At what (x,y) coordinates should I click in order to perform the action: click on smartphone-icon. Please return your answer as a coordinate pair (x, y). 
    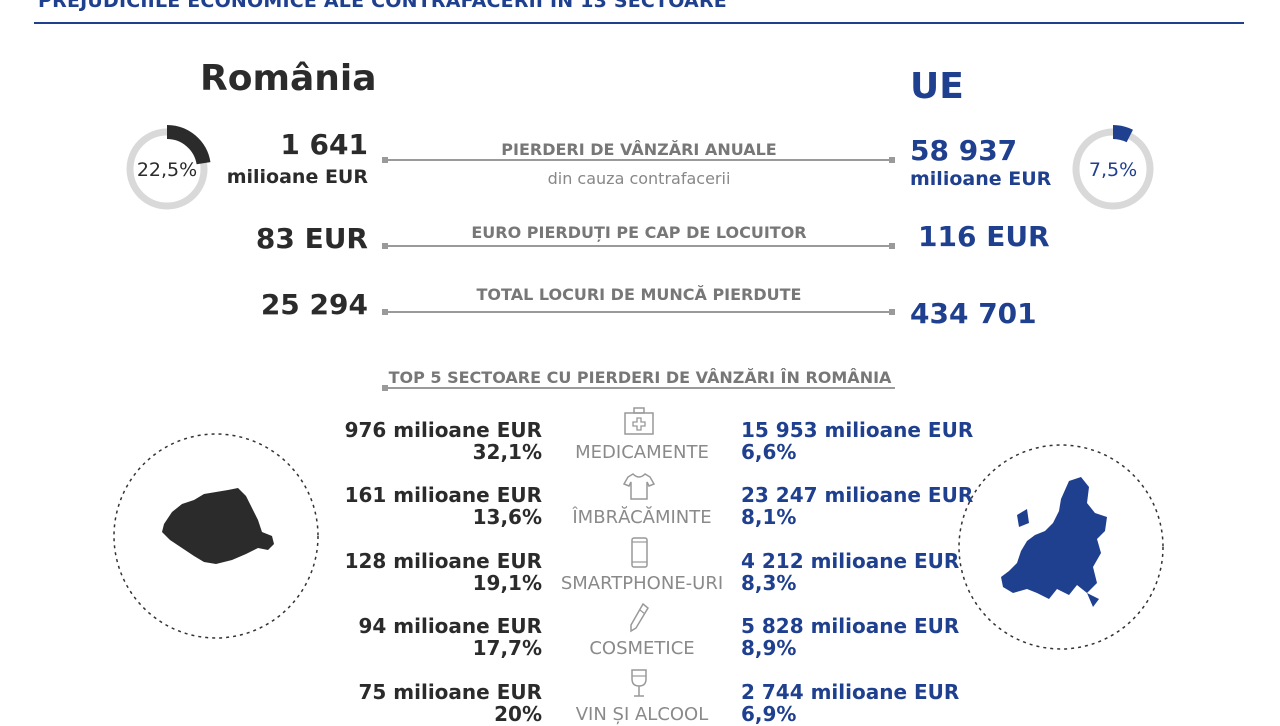
    Looking at the image, I should click on (639, 553).